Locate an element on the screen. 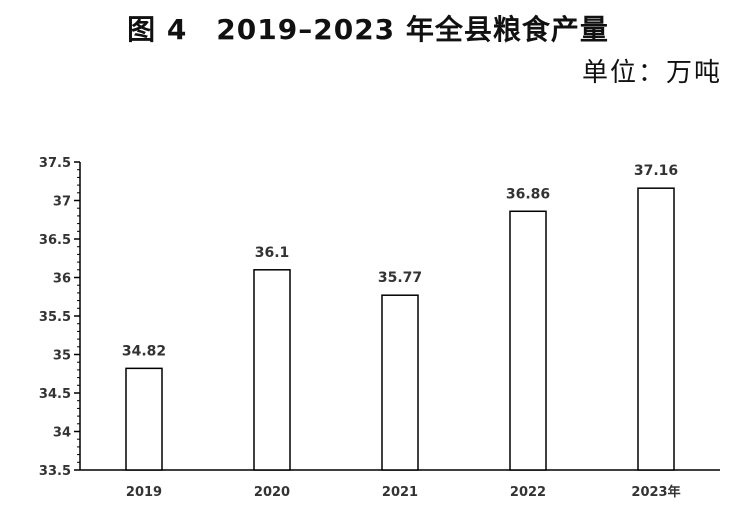 This screenshot has width=736, height=514. x-tick-label: 2022 is located at coordinates (528, 492).